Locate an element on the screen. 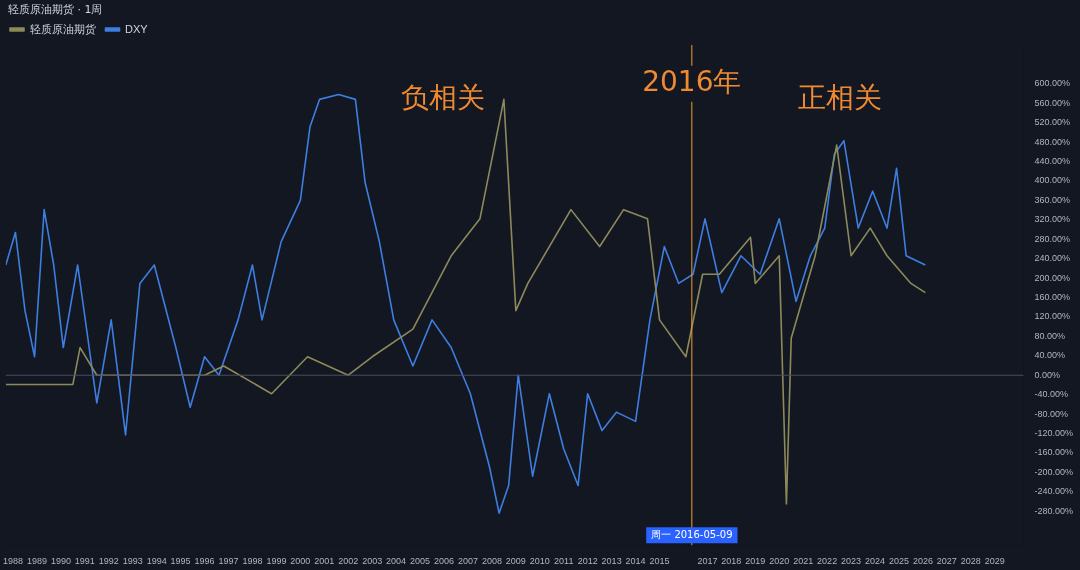  y-tick-label: 40.00% is located at coordinates (1049, 355).